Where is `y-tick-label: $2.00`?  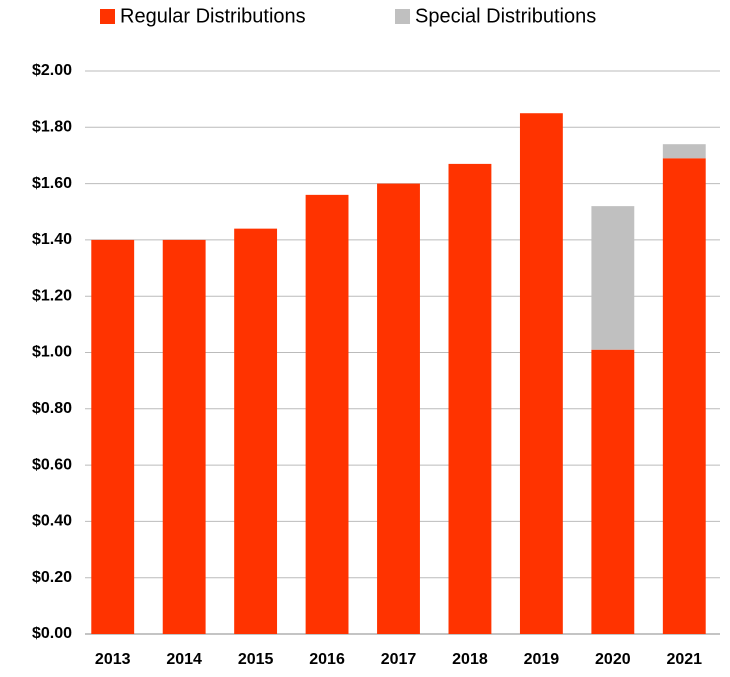 y-tick-label: $2.00 is located at coordinates (52, 70).